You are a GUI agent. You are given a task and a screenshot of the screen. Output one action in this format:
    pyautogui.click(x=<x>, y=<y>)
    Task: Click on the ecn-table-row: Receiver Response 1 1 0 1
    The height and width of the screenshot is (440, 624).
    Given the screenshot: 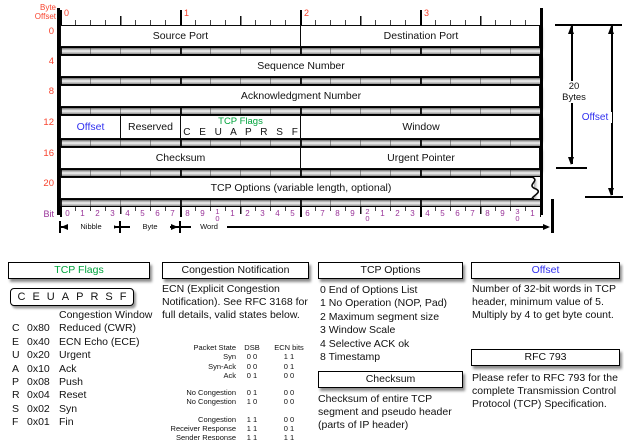 What is the action you would take?
    pyautogui.click(x=234, y=428)
    